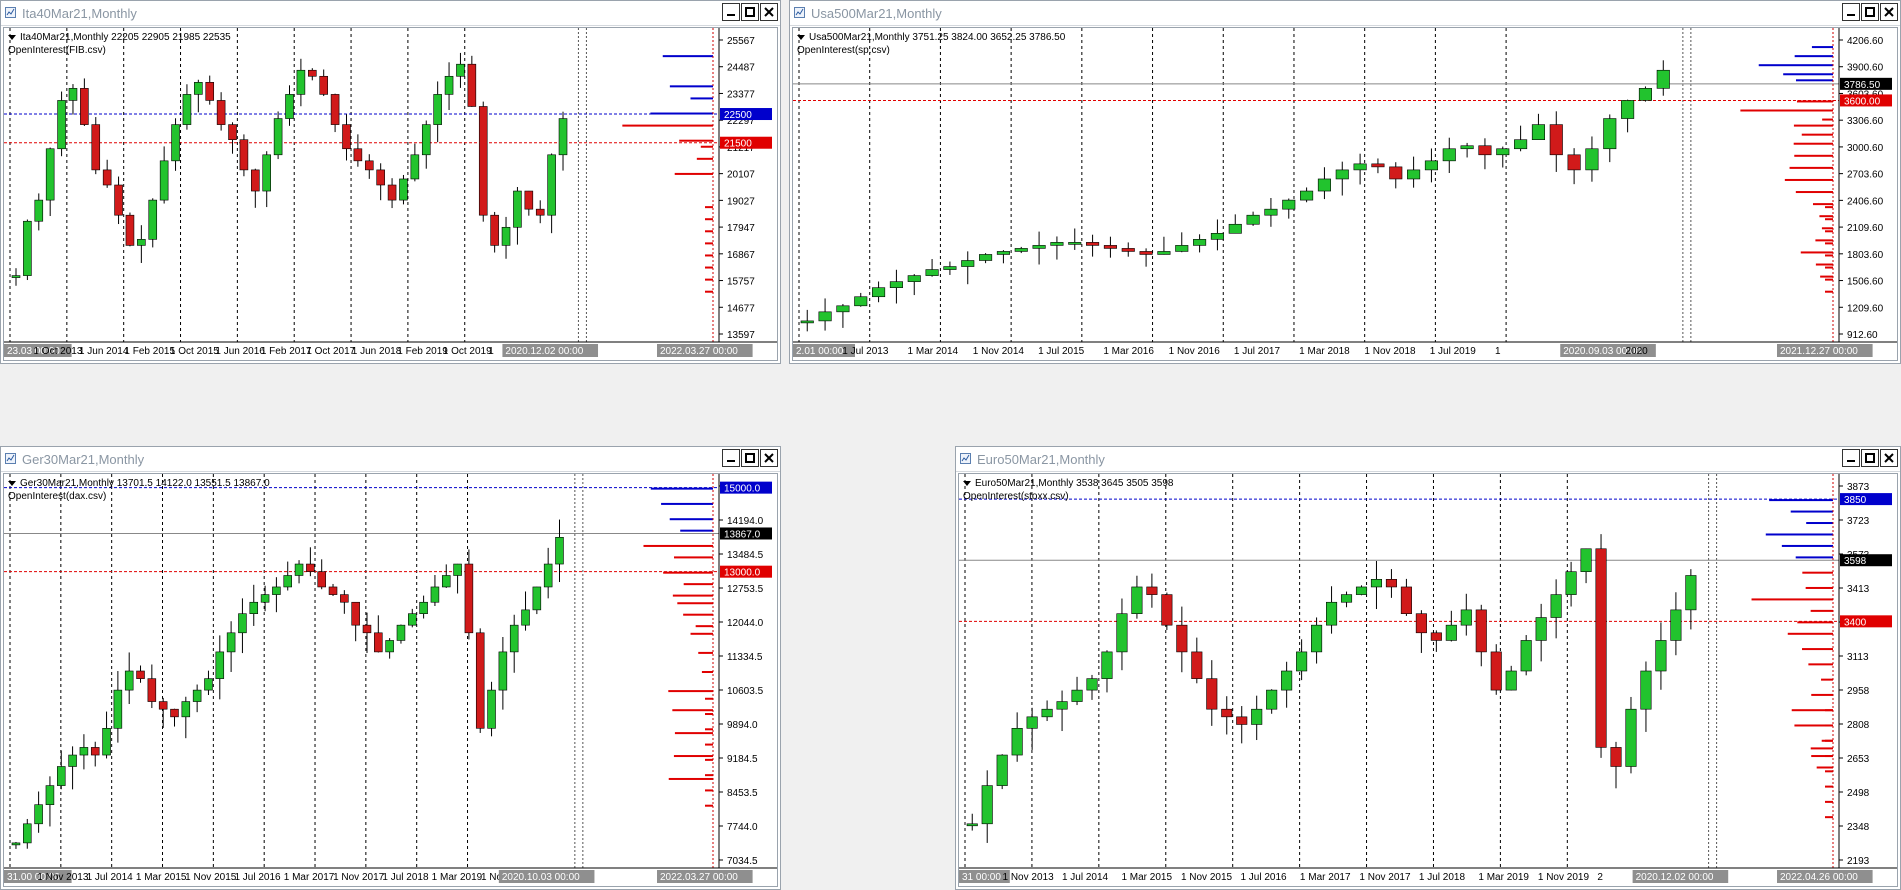 The image size is (1901, 890). I want to click on indicator-label: OpenInterest(stoxx.csv), so click(1016, 496).